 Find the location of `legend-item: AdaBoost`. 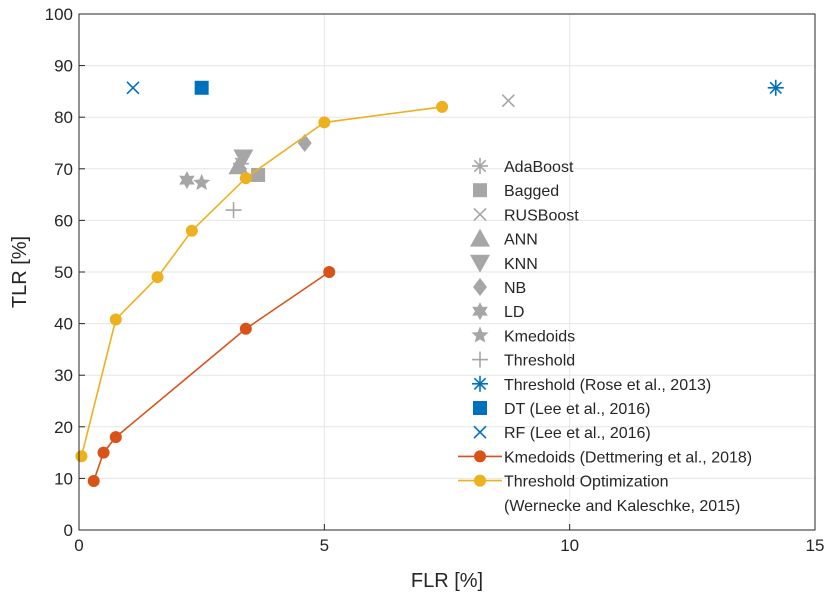

legend-item: AdaBoost is located at coordinates (523, 167).